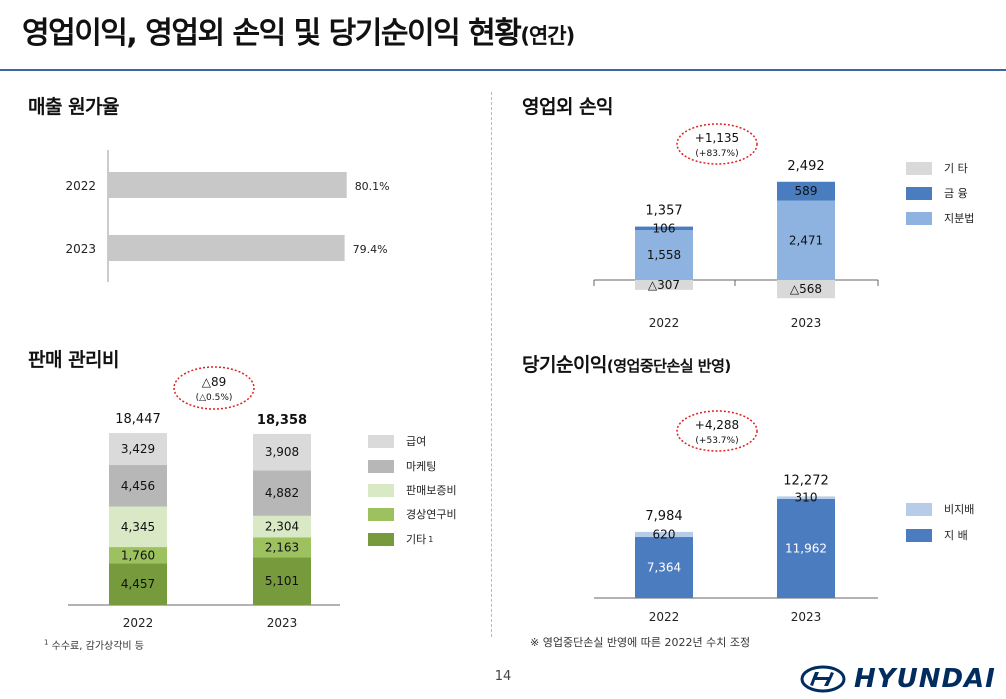 Image resolution: width=1006 pixels, height=699 pixels. I want to click on data-label: 2,471, so click(806, 240).